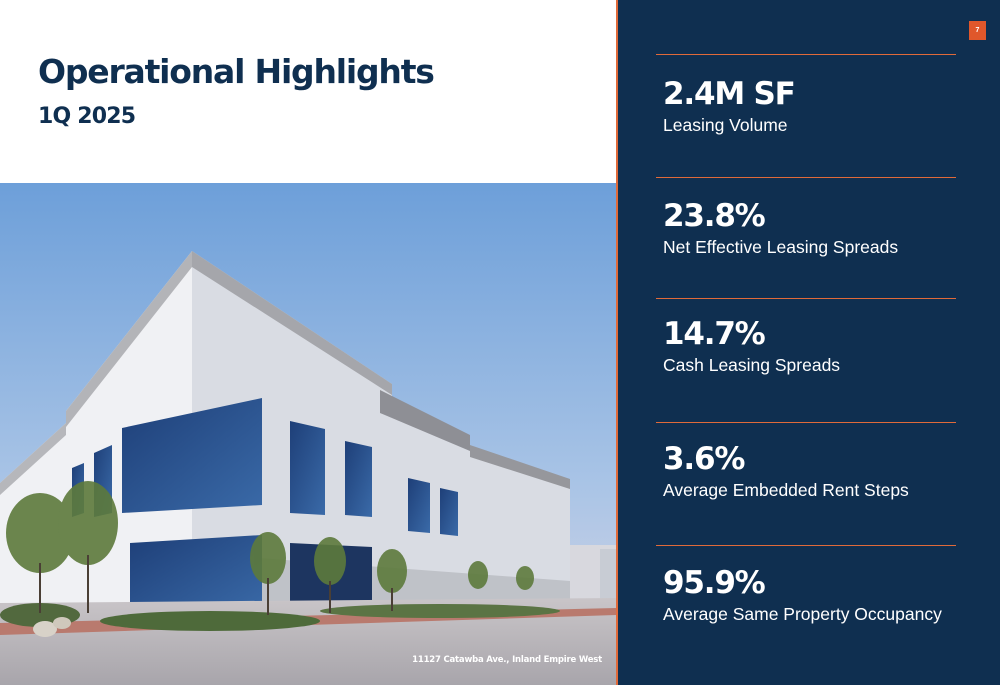 The width and height of the screenshot is (1000, 685). What do you see at coordinates (725, 125) in the screenshot?
I see `metric-label: Leasing Volume` at bounding box center [725, 125].